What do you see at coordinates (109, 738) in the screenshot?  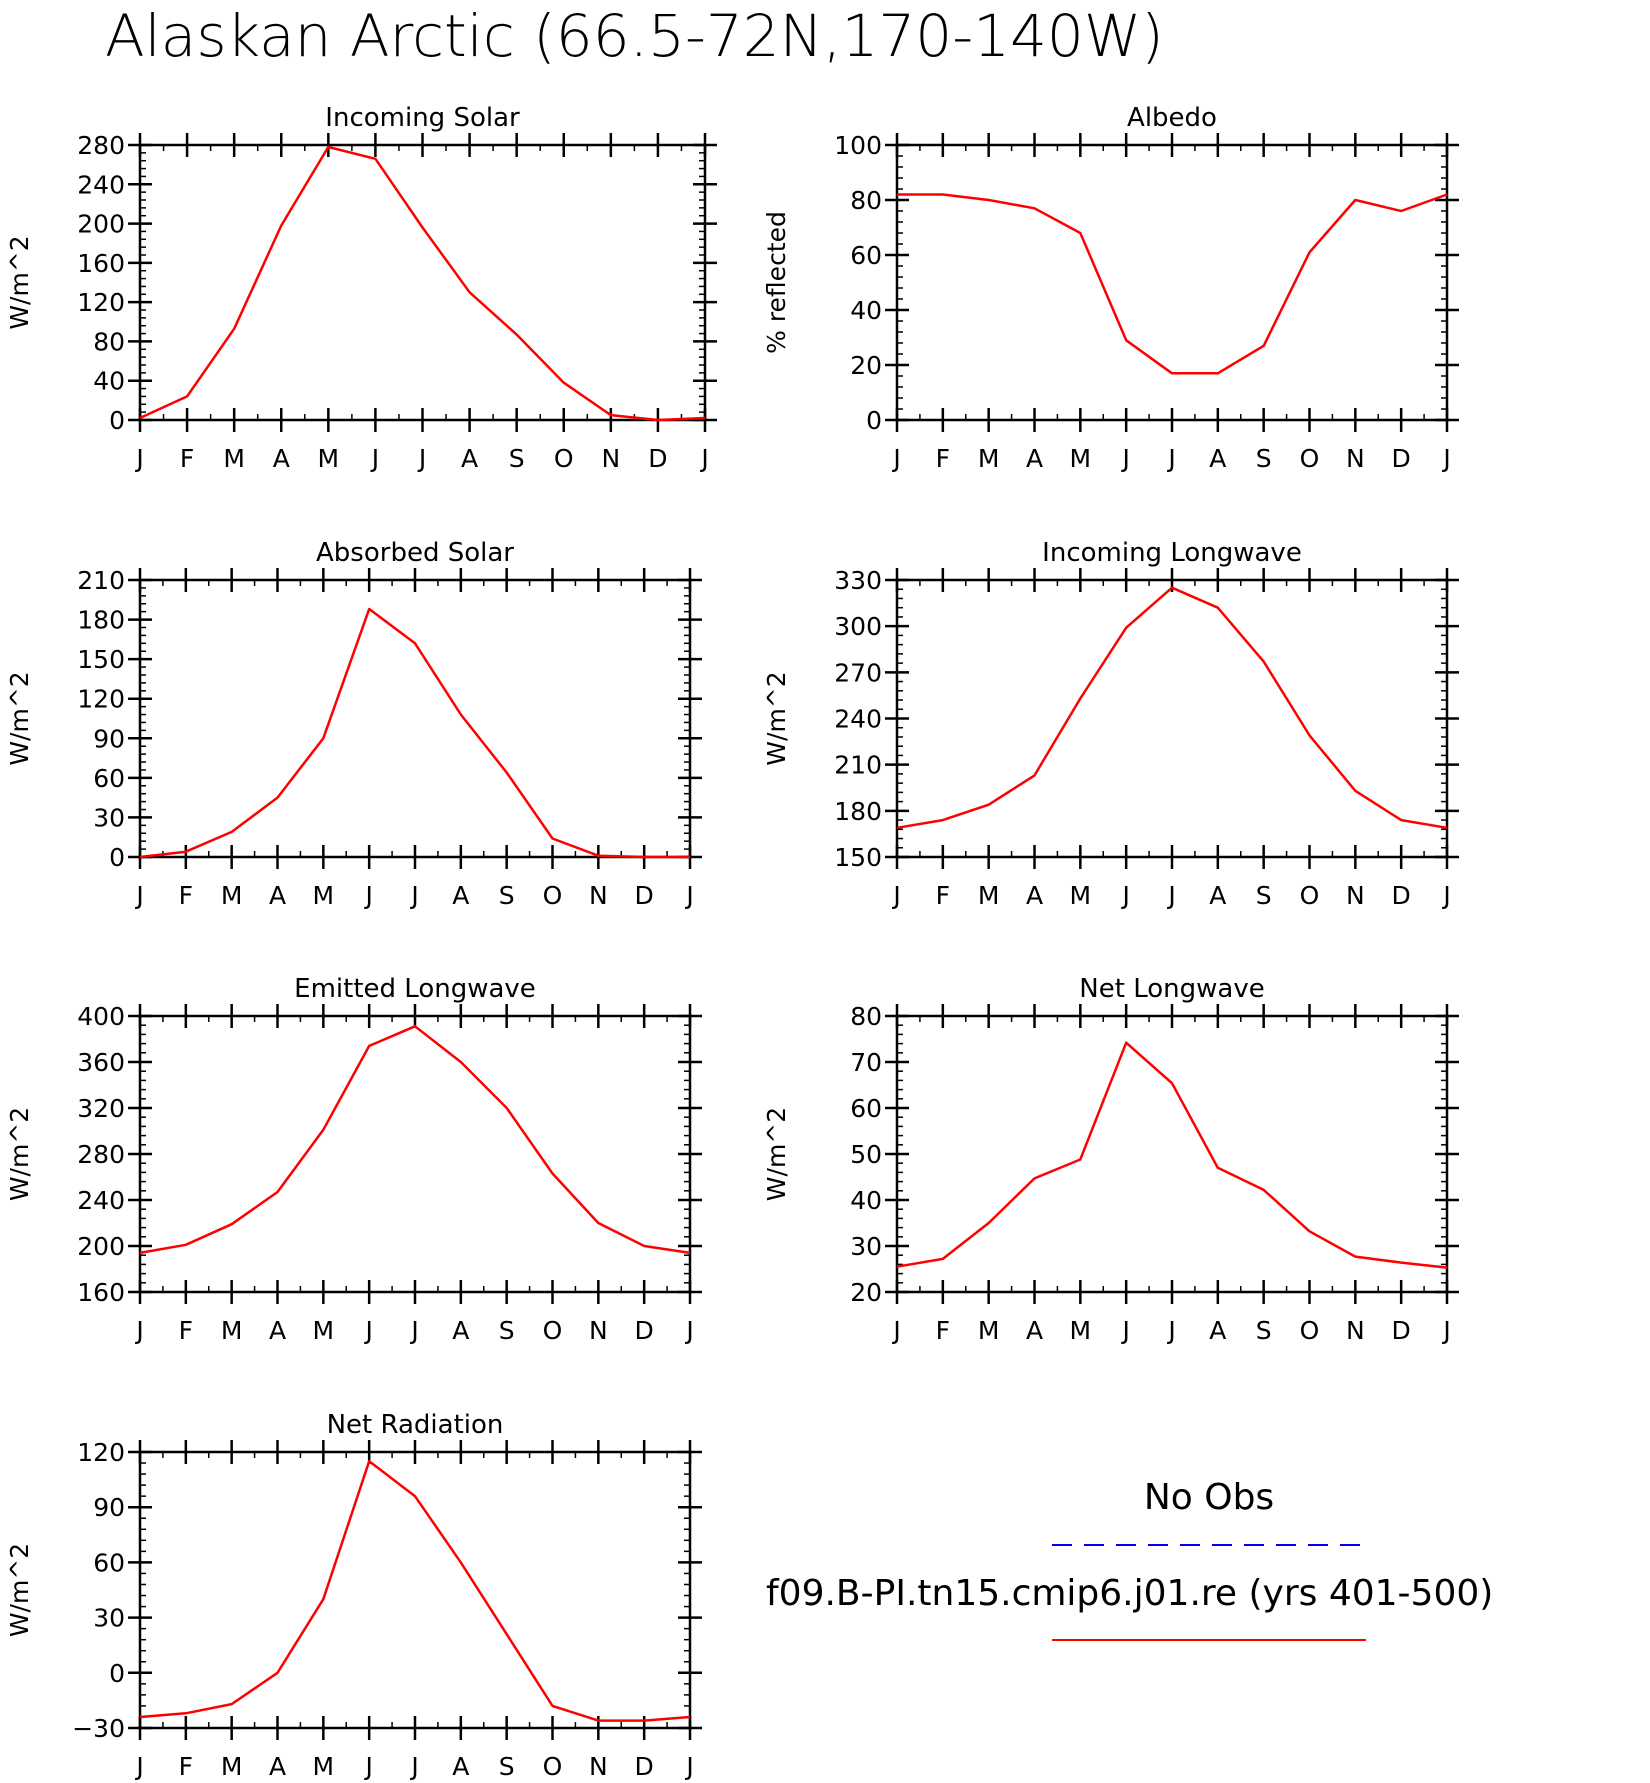 I see `y-tick-label: 90` at bounding box center [109, 738].